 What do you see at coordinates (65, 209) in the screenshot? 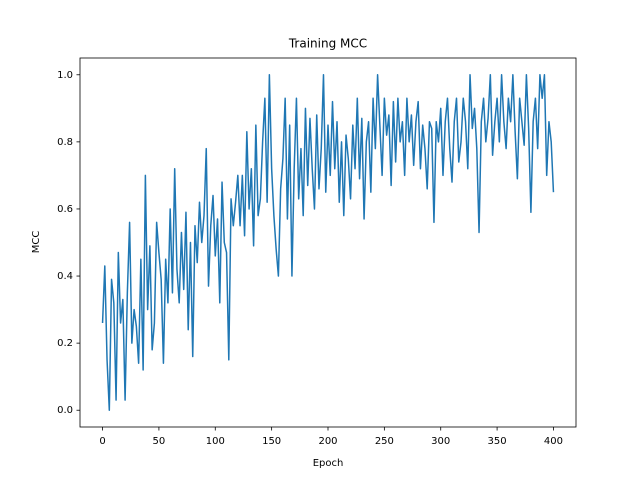
I see `y-tick-label: 0.6` at bounding box center [65, 209].